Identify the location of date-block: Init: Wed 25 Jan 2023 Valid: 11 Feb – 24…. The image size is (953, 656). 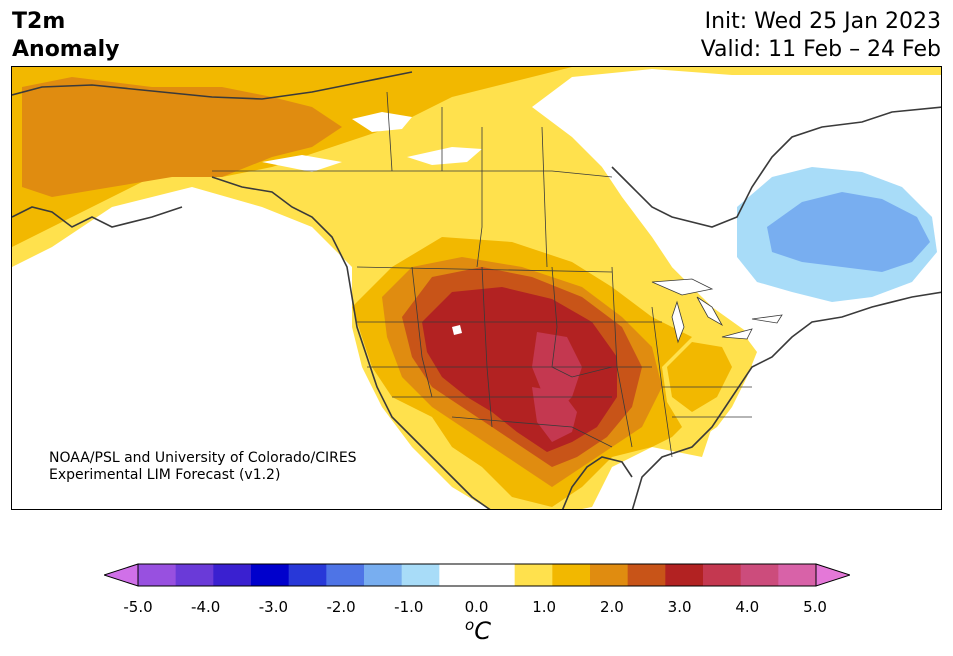
(821, 36).